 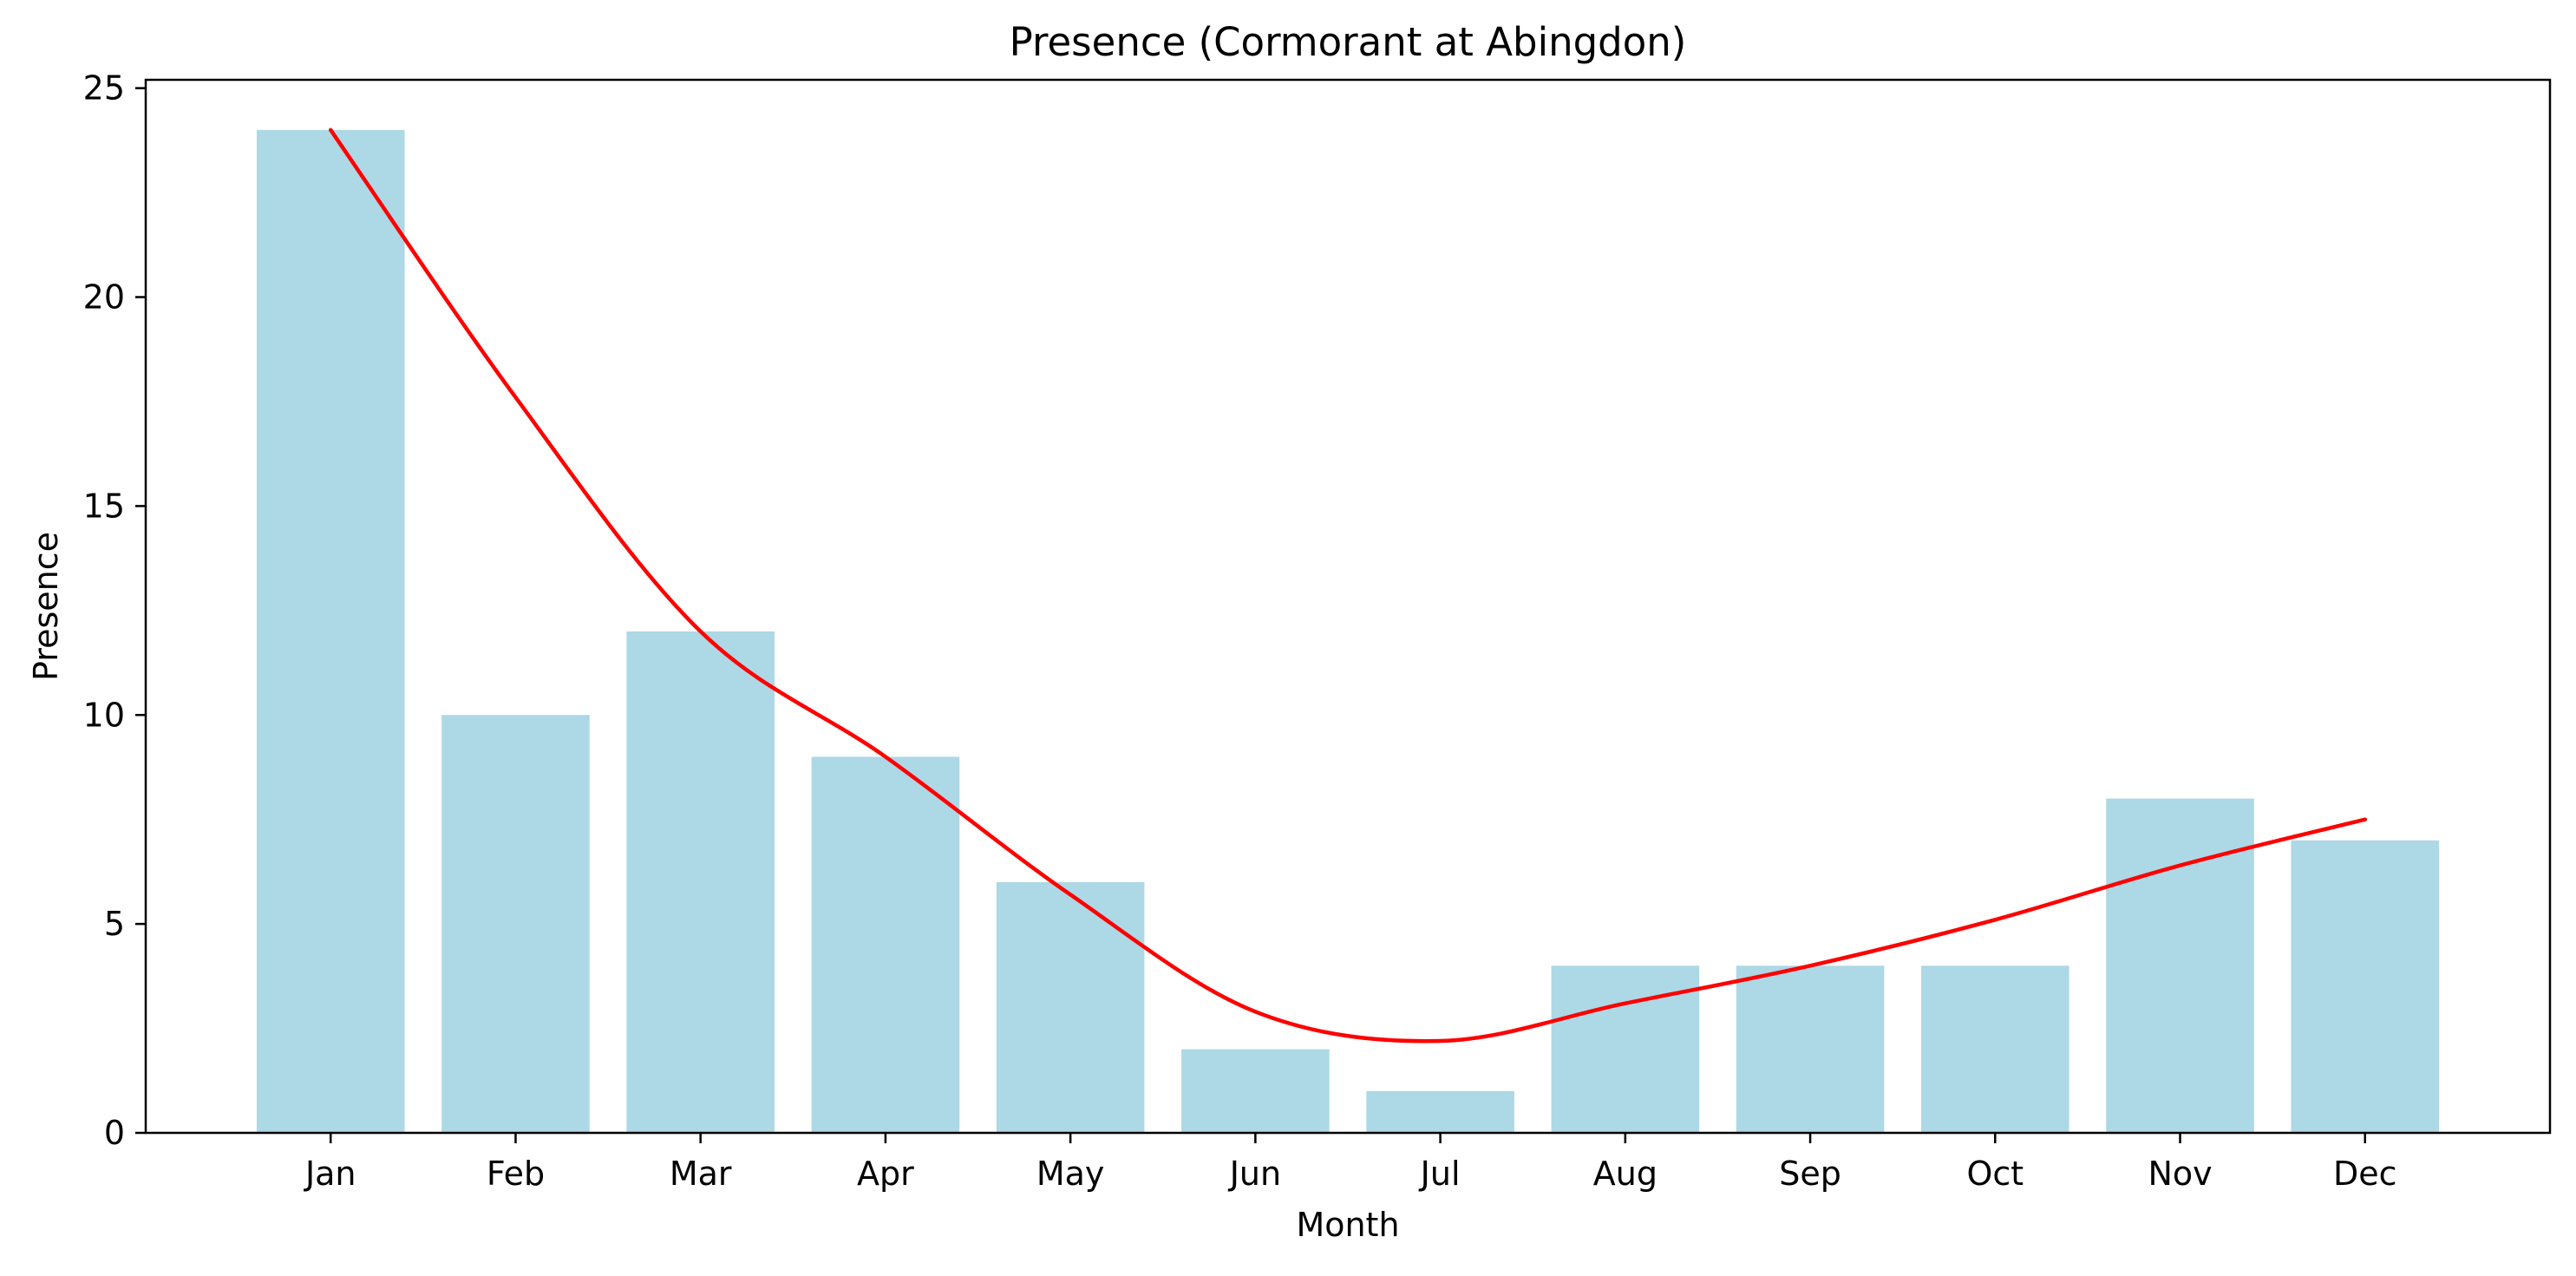 I want to click on y-tick-label: 0, so click(x=114, y=1133).